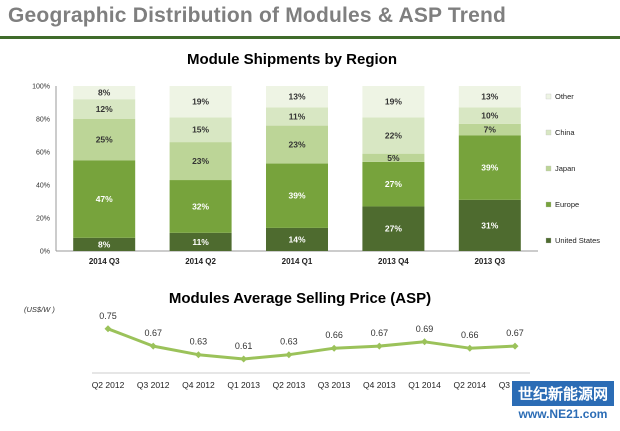  Describe the element at coordinates (153, 385) in the screenshot. I see `x-quarter-label: Q3 2012` at that location.